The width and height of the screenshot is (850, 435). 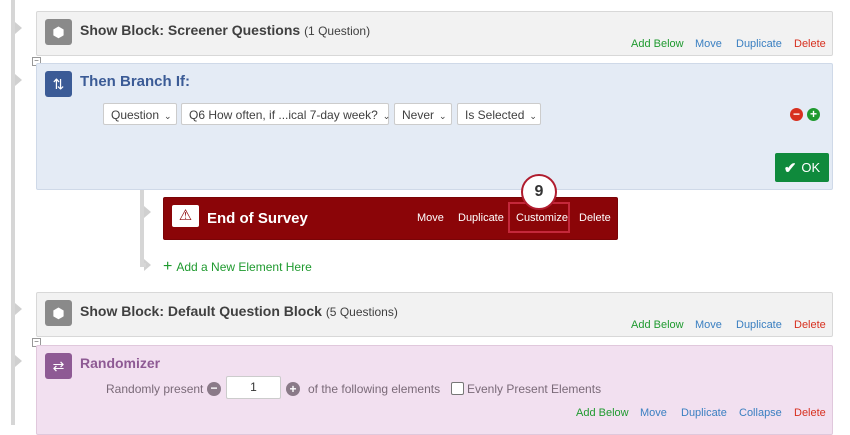 I want to click on randomly-present-label: Randomly present, so click(x=155, y=389).